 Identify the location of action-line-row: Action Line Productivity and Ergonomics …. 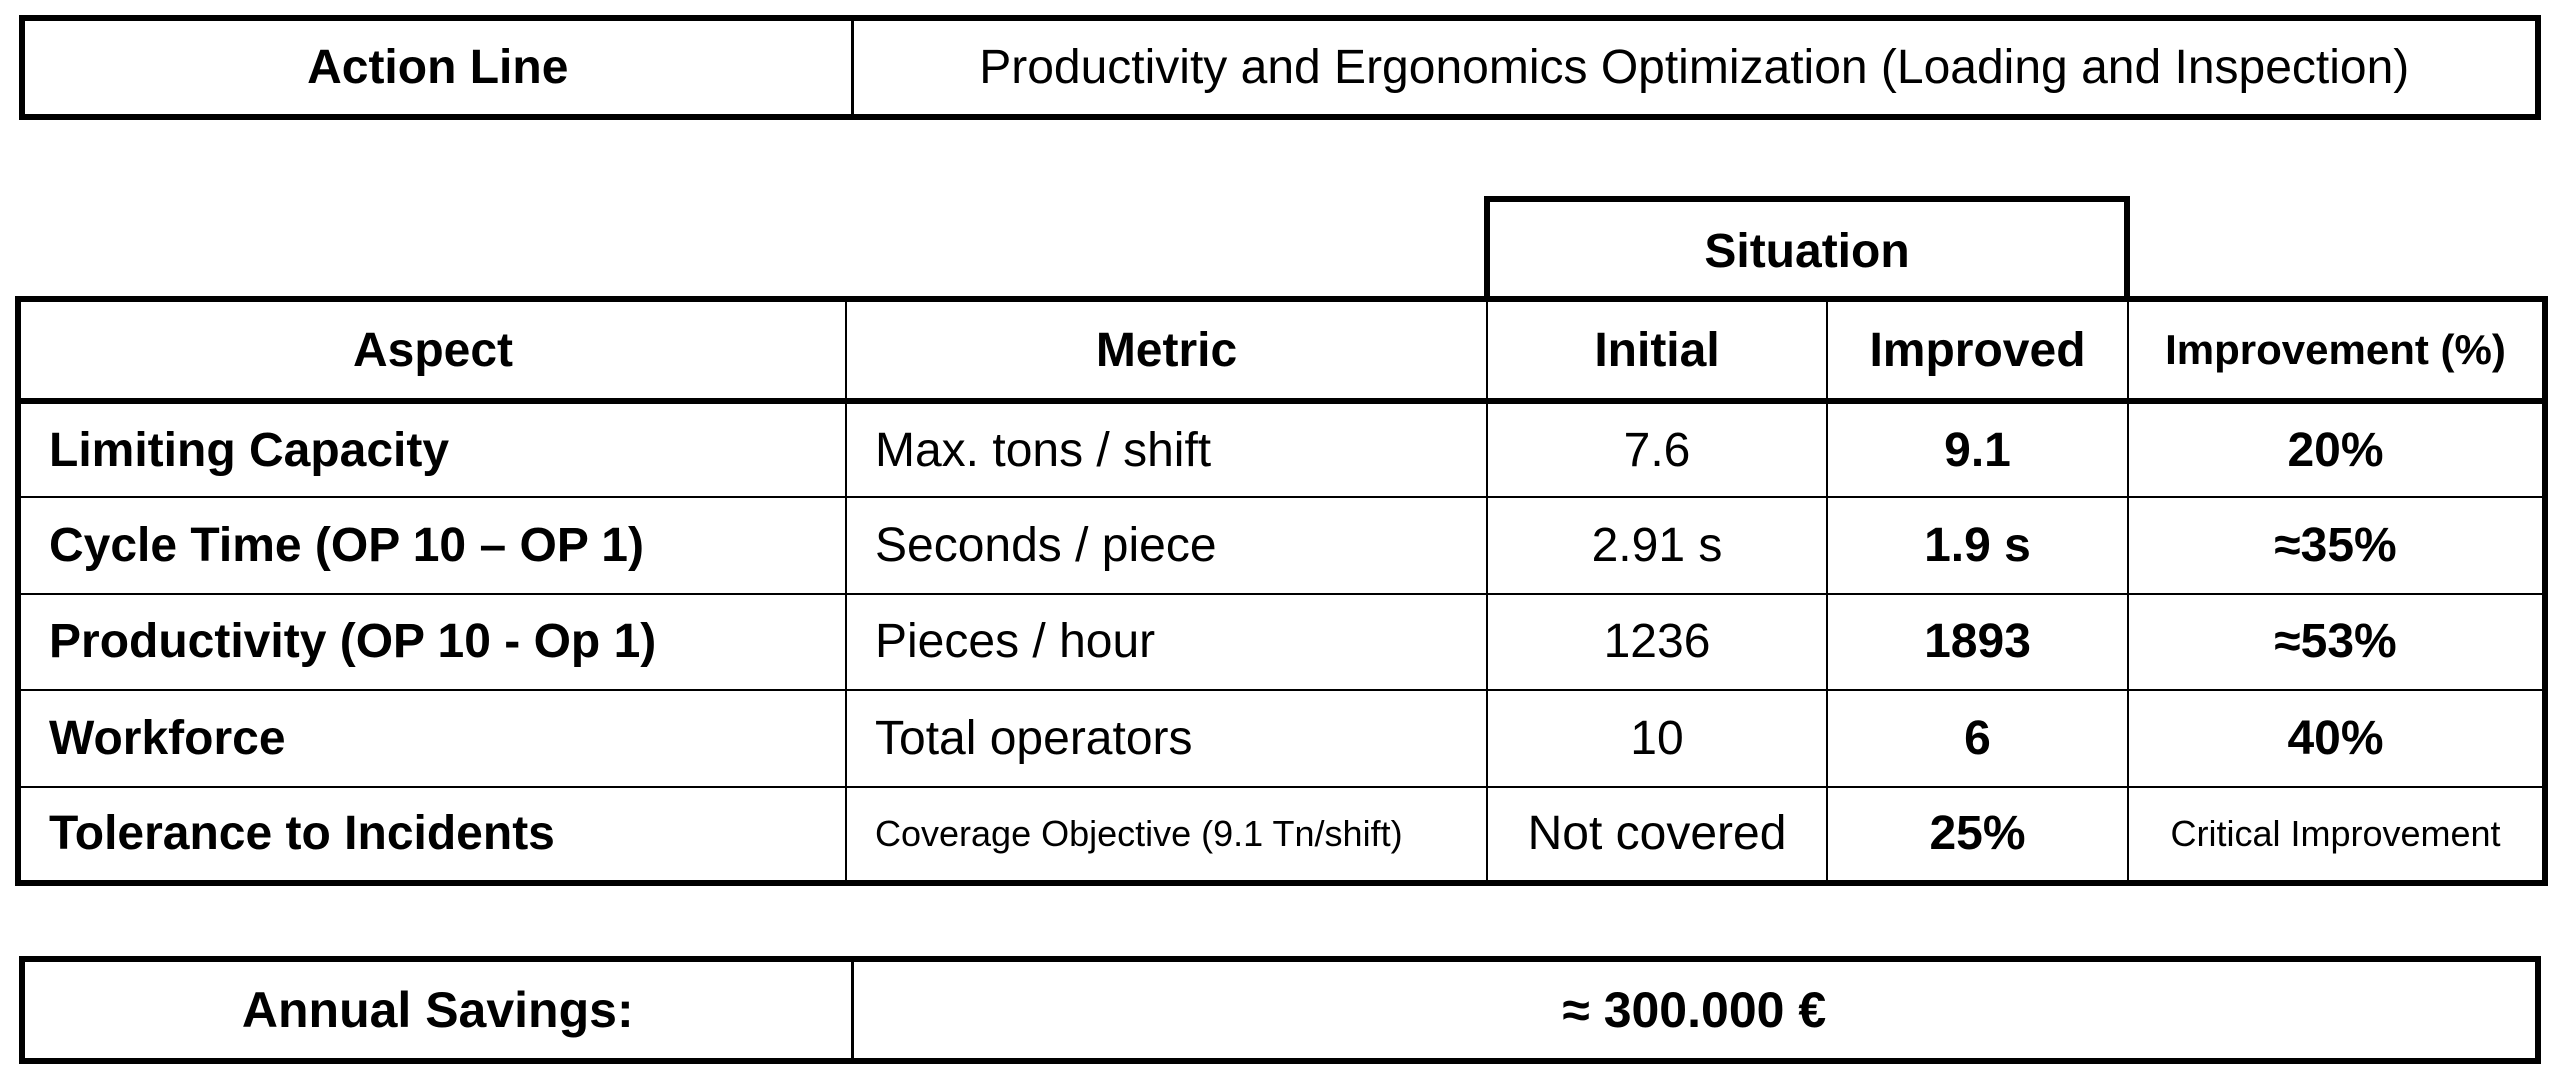
(1280, 67).